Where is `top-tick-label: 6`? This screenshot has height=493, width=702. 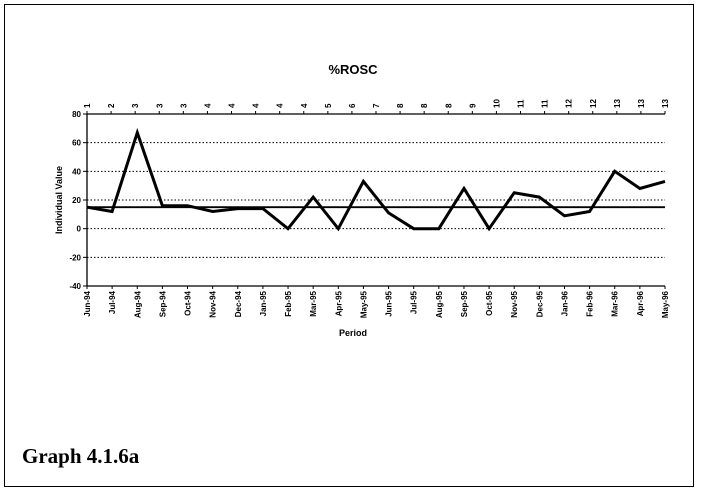
top-tick-label: 6 is located at coordinates (352, 105).